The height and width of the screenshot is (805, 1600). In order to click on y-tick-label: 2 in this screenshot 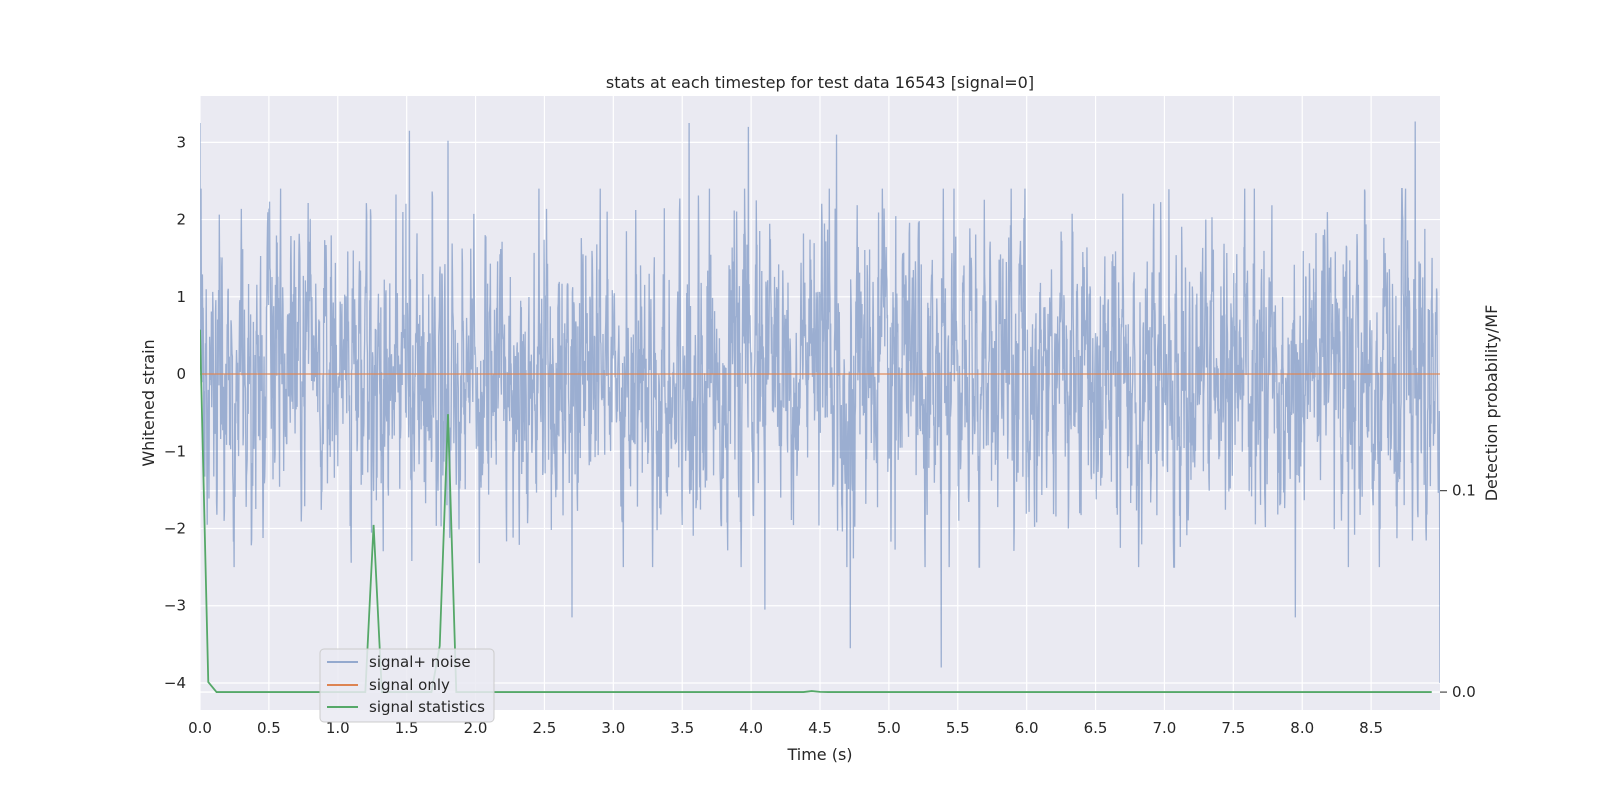, I will do `click(181, 220)`.